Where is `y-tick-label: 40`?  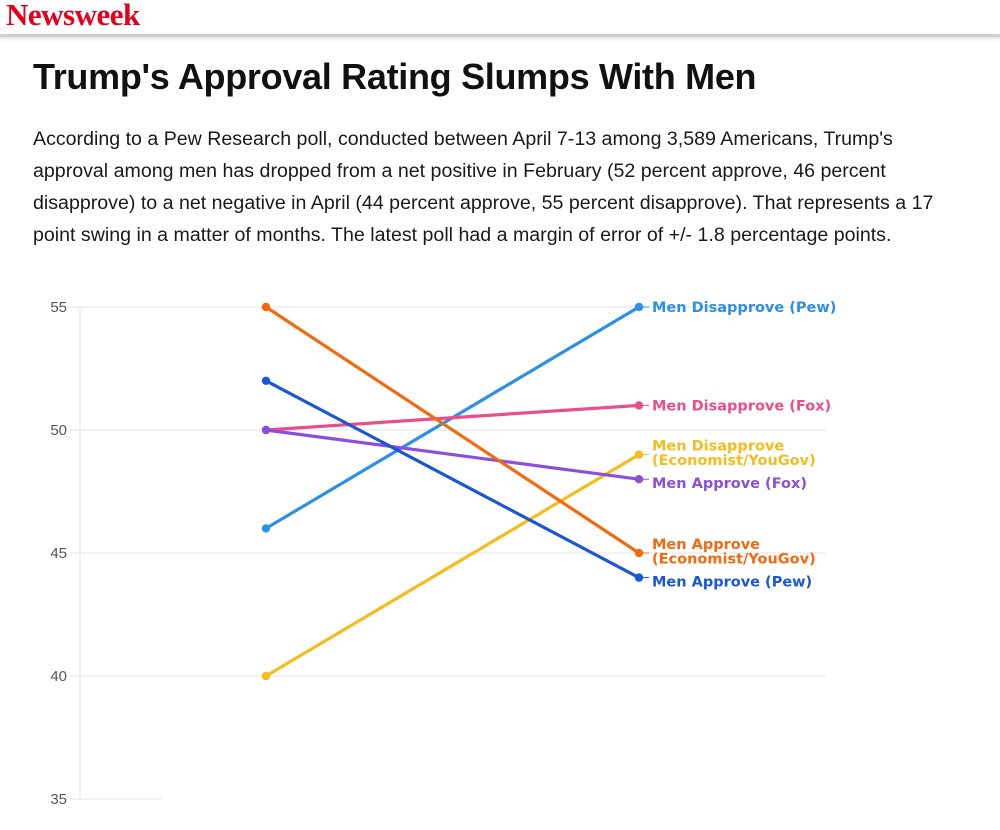
y-tick-label: 40 is located at coordinates (58, 676).